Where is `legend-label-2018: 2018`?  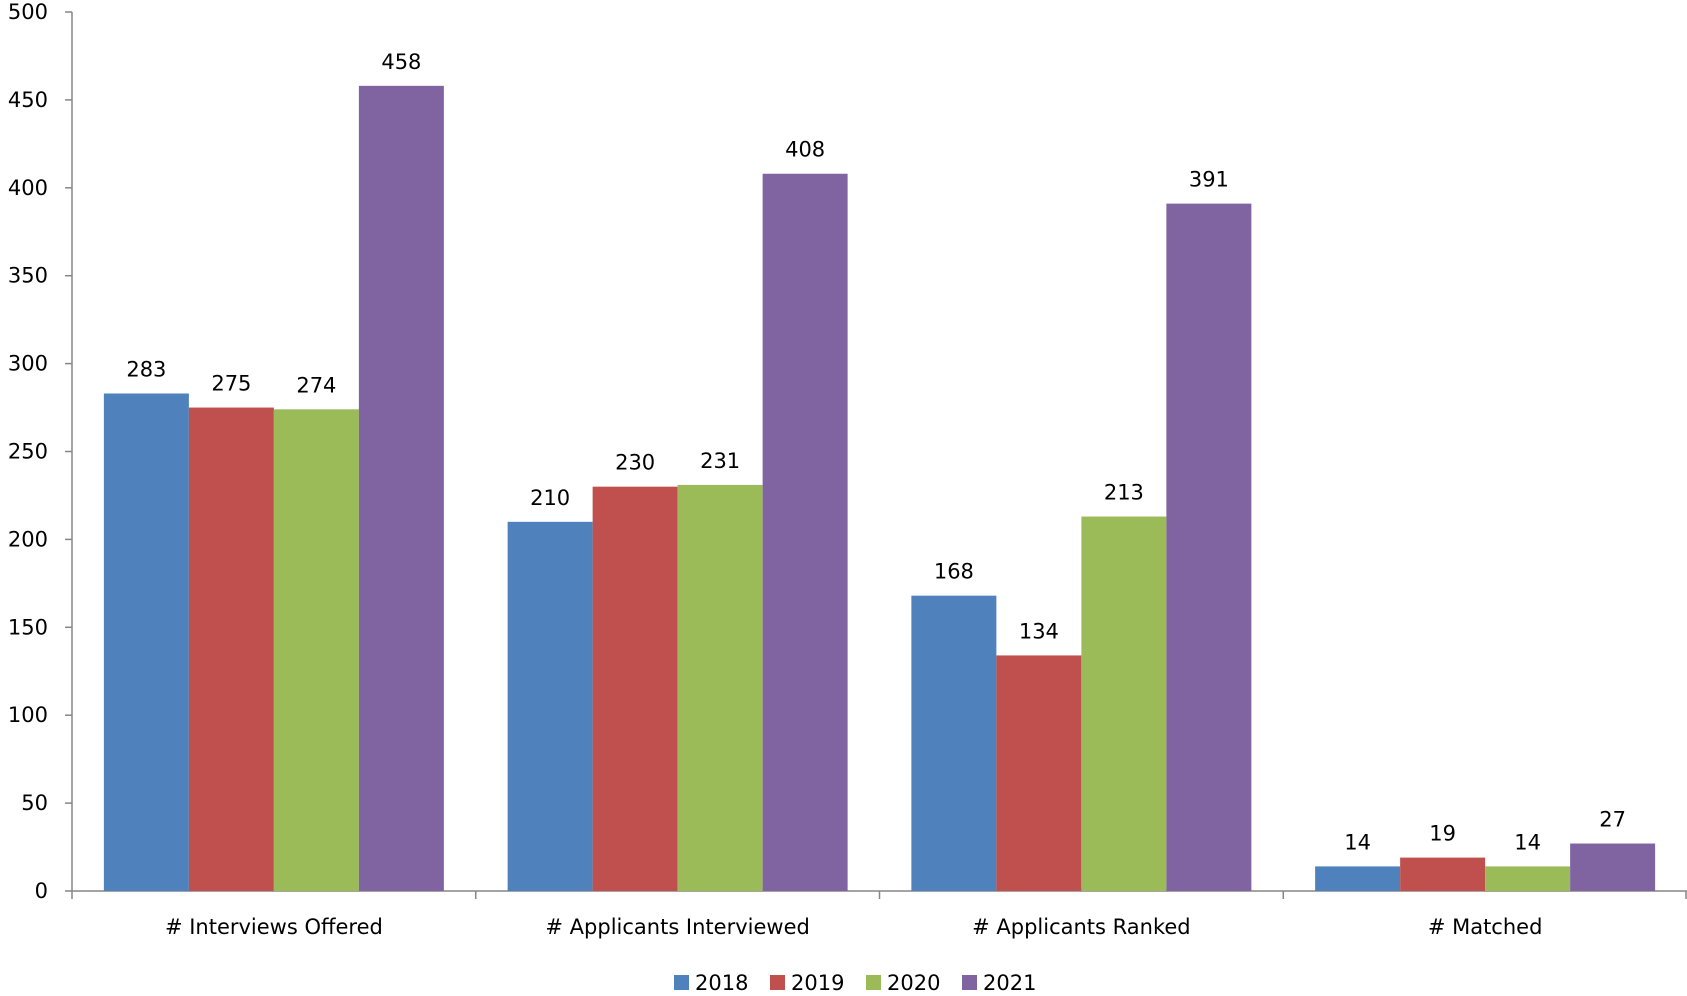
legend-label-2018: 2018 is located at coordinates (721, 983).